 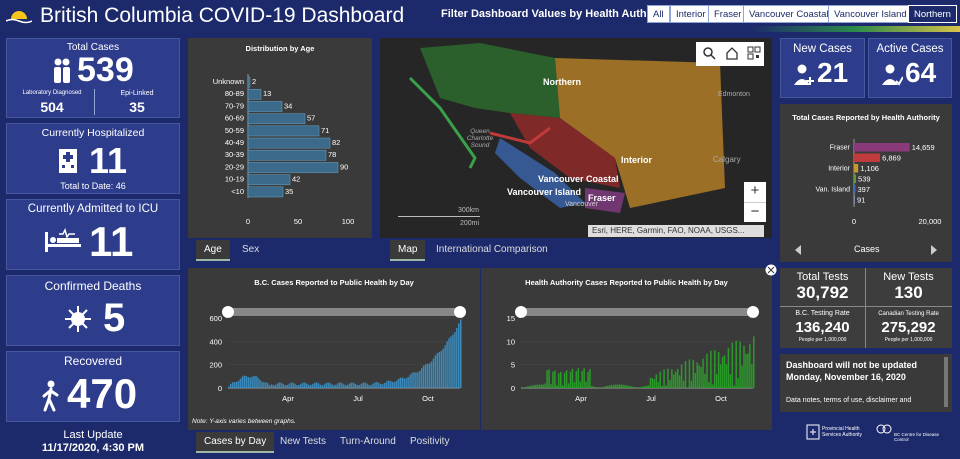 I want to click on person-add-icon, so click(x=804, y=74).